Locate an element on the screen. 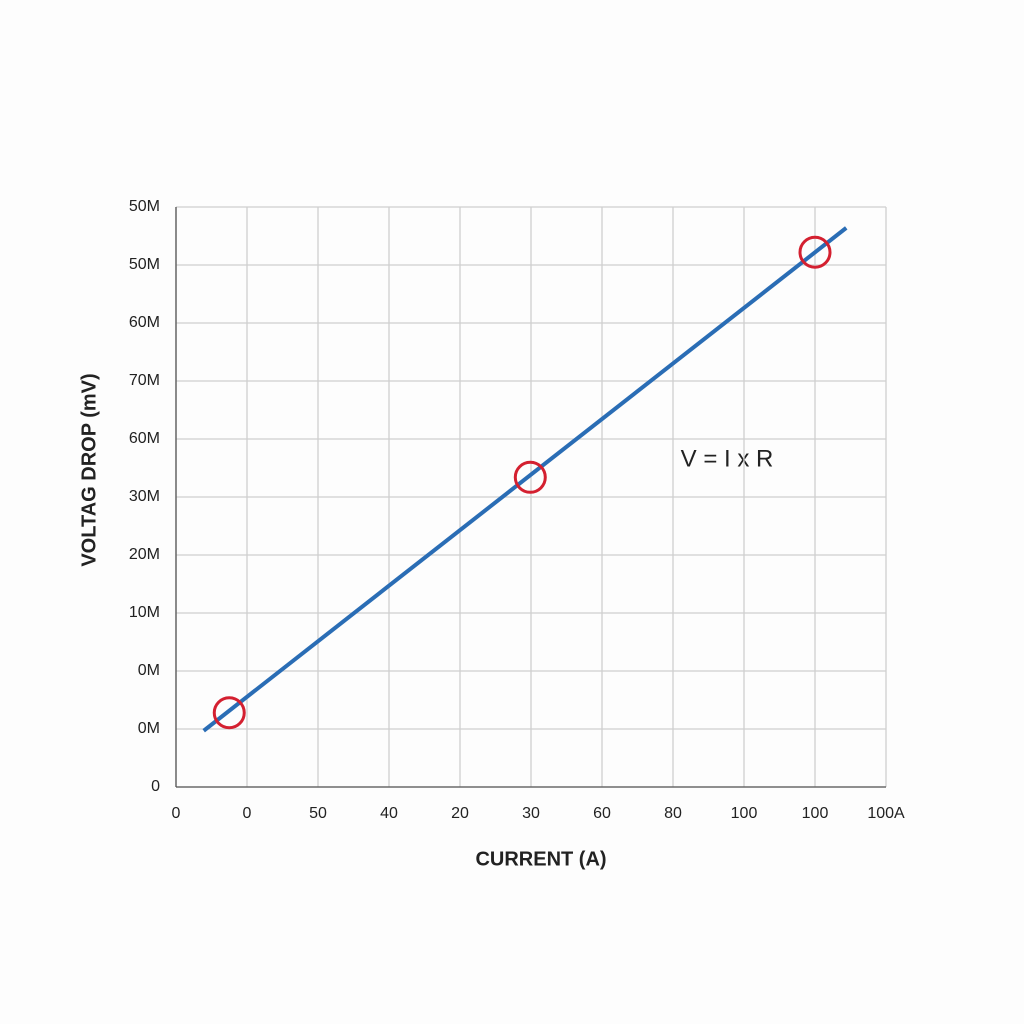 The width and height of the screenshot is (1024, 1024). x-tick-label: 20 is located at coordinates (460, 813).